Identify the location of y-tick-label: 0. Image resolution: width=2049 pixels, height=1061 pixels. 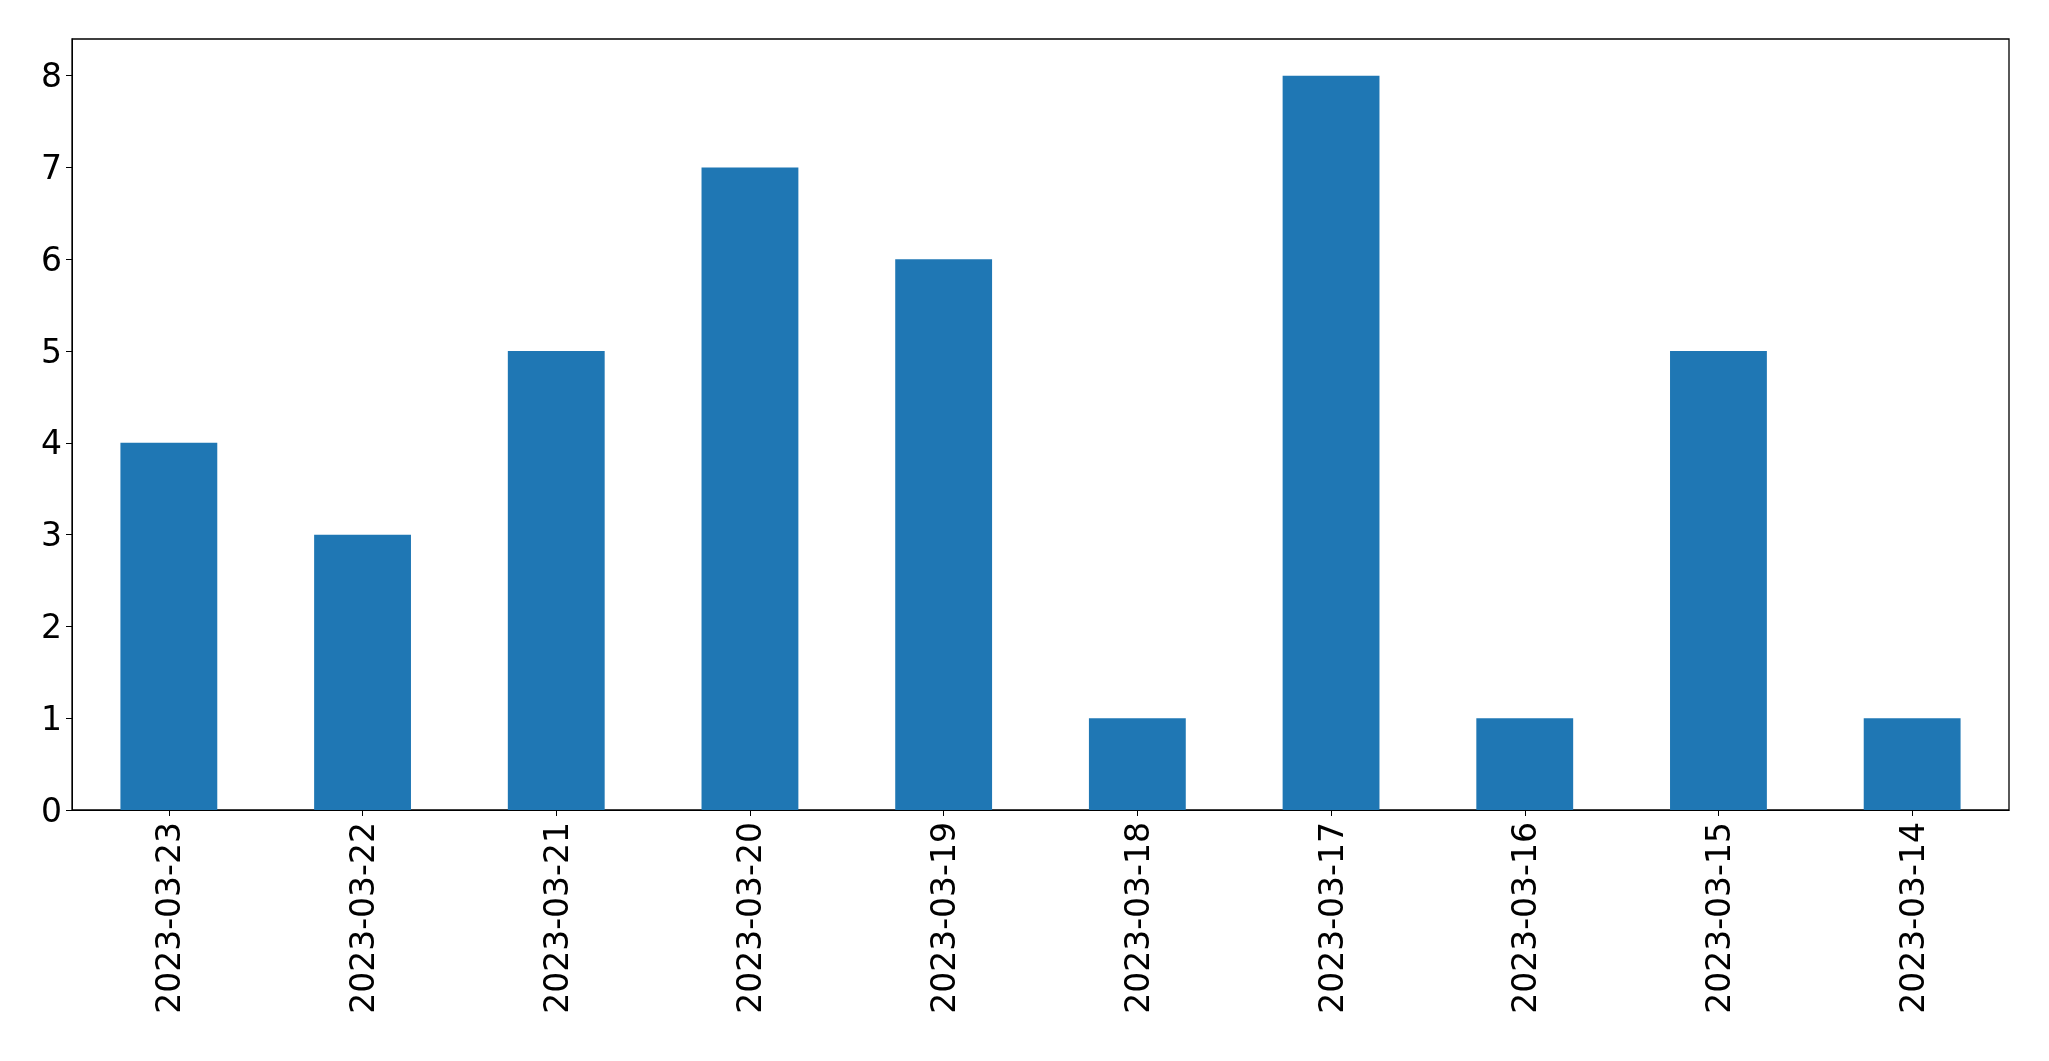
(51, 810).